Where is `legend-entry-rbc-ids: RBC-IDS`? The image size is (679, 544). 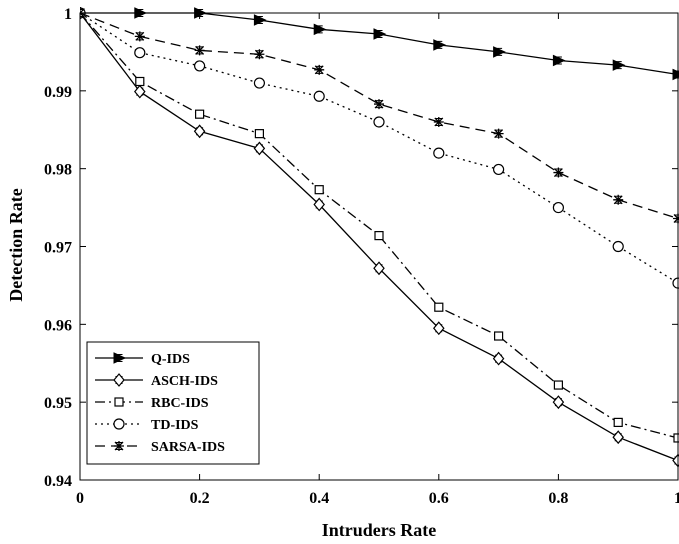
legend-entry-rbc-ids: RBC-IDS is located at coordinates (152, 403).